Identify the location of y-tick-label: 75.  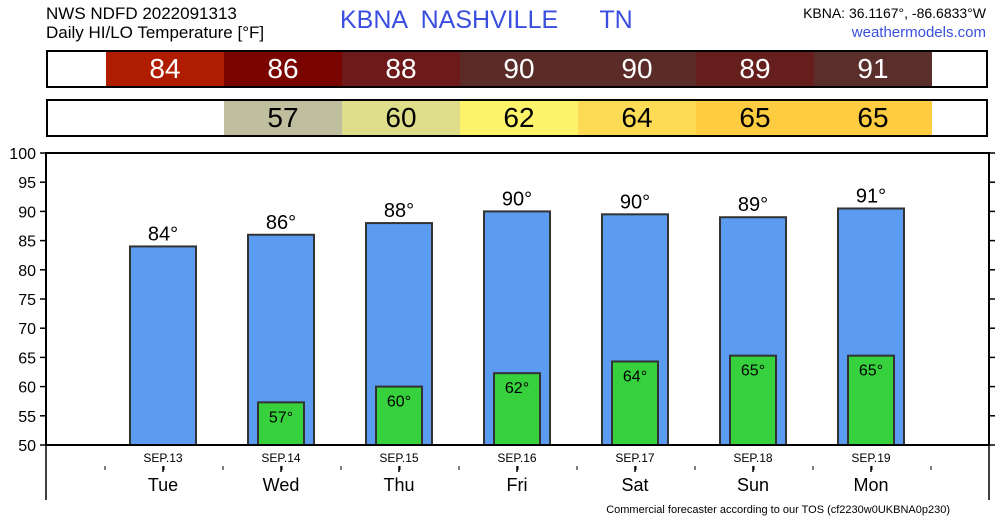
(27, 300).